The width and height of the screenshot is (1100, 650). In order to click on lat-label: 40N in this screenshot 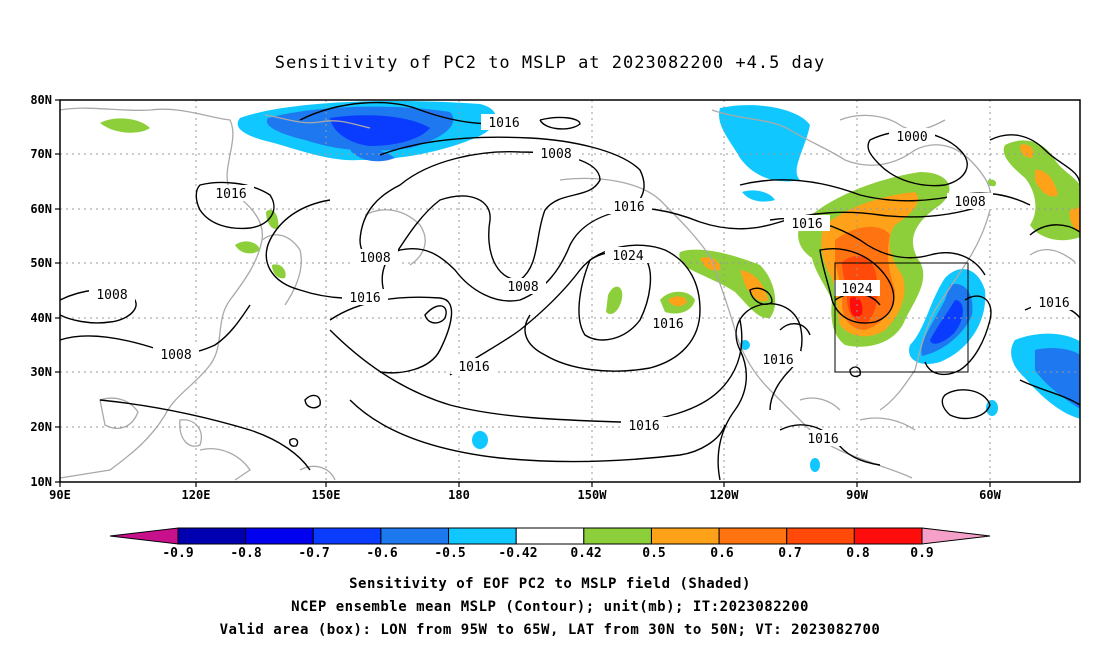, I will do `click(41, 318)`.